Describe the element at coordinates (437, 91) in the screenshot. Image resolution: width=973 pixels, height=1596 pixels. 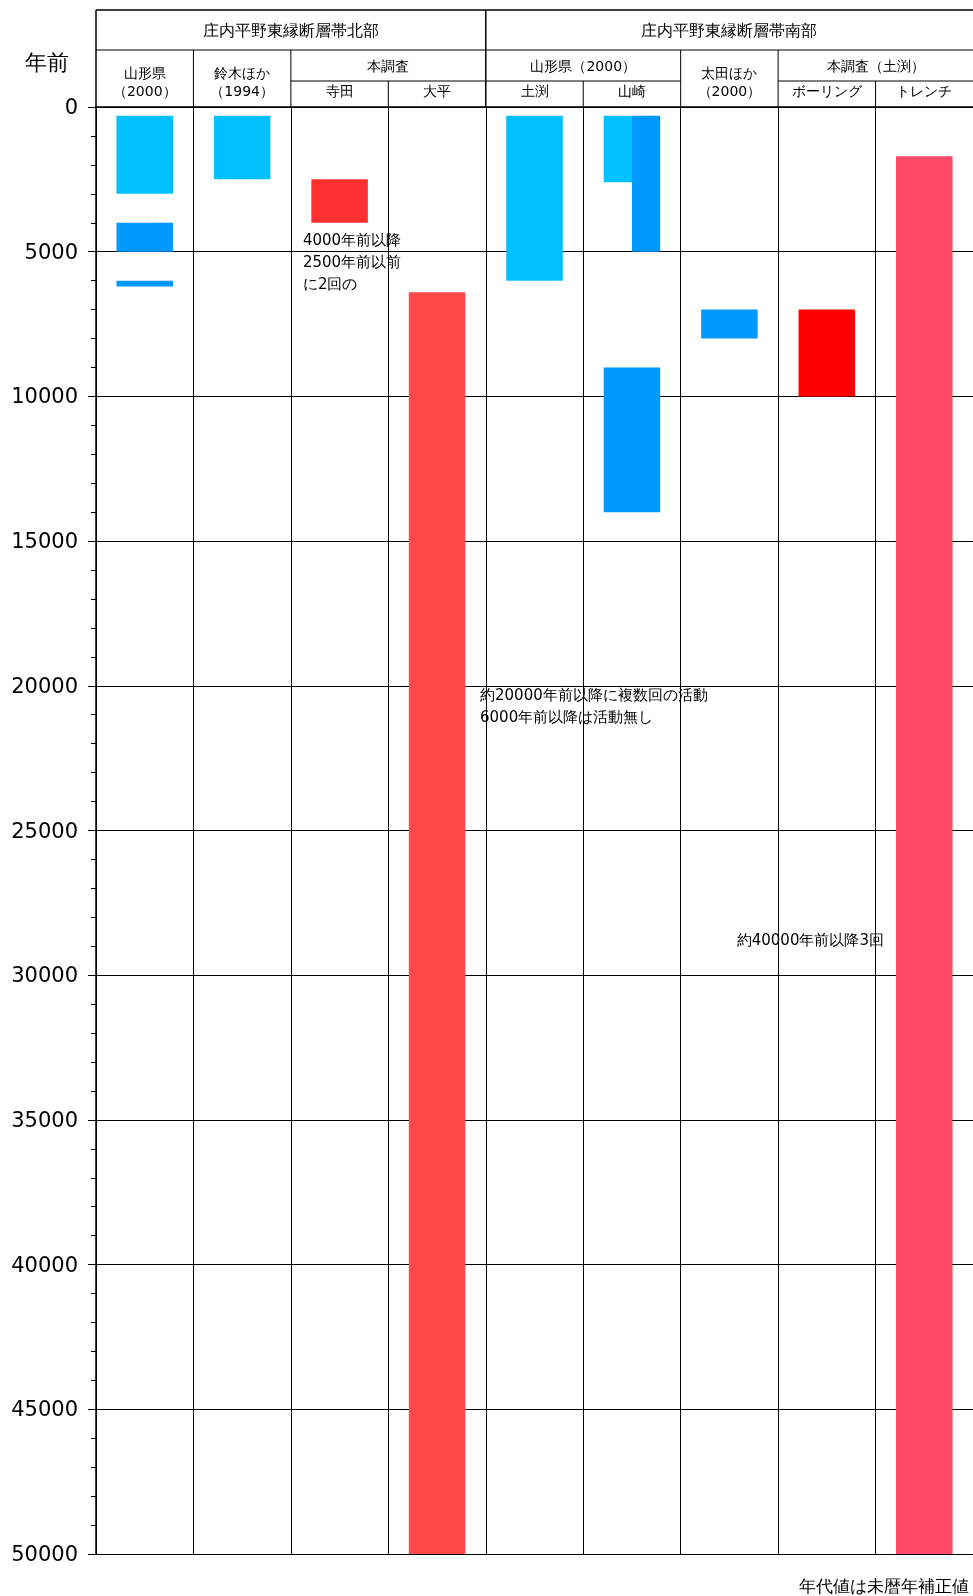
I see `x-tick-label: 大平` at that location.